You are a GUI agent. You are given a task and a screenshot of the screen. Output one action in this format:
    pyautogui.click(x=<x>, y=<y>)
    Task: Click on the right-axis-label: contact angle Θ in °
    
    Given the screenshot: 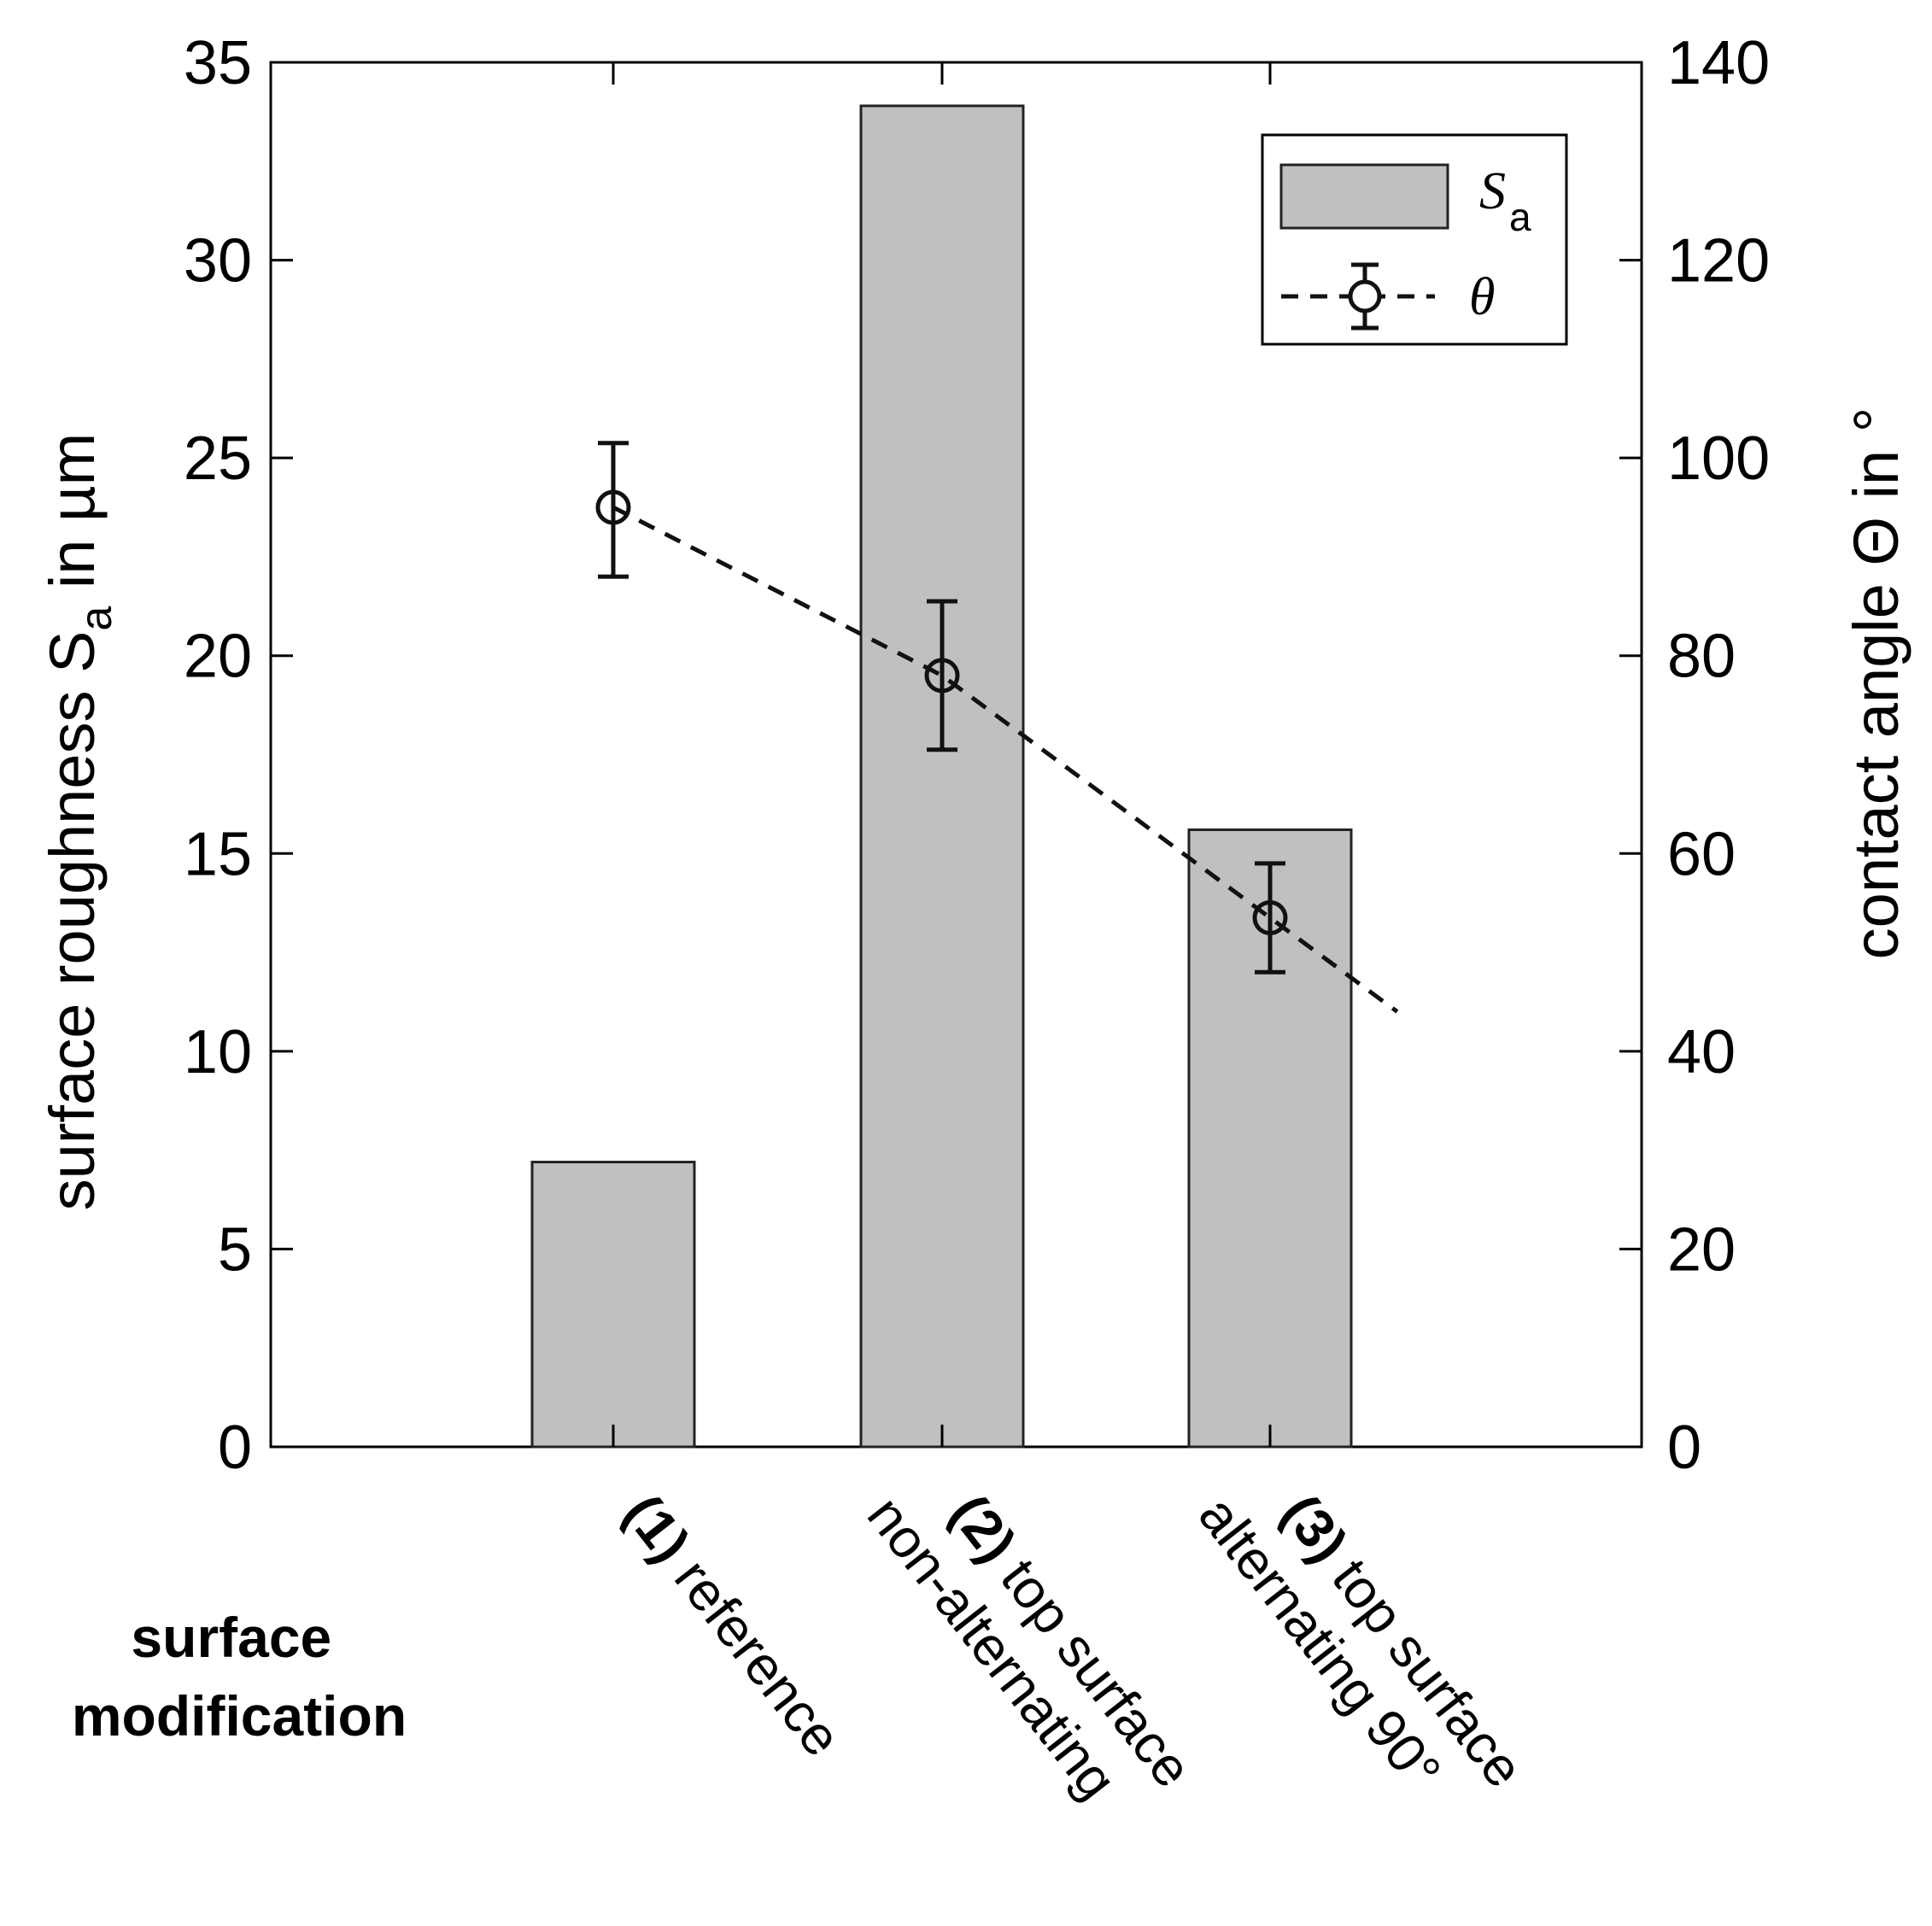 What is the action you would take?
    pyautogui.click(x=1876, y=683)
    